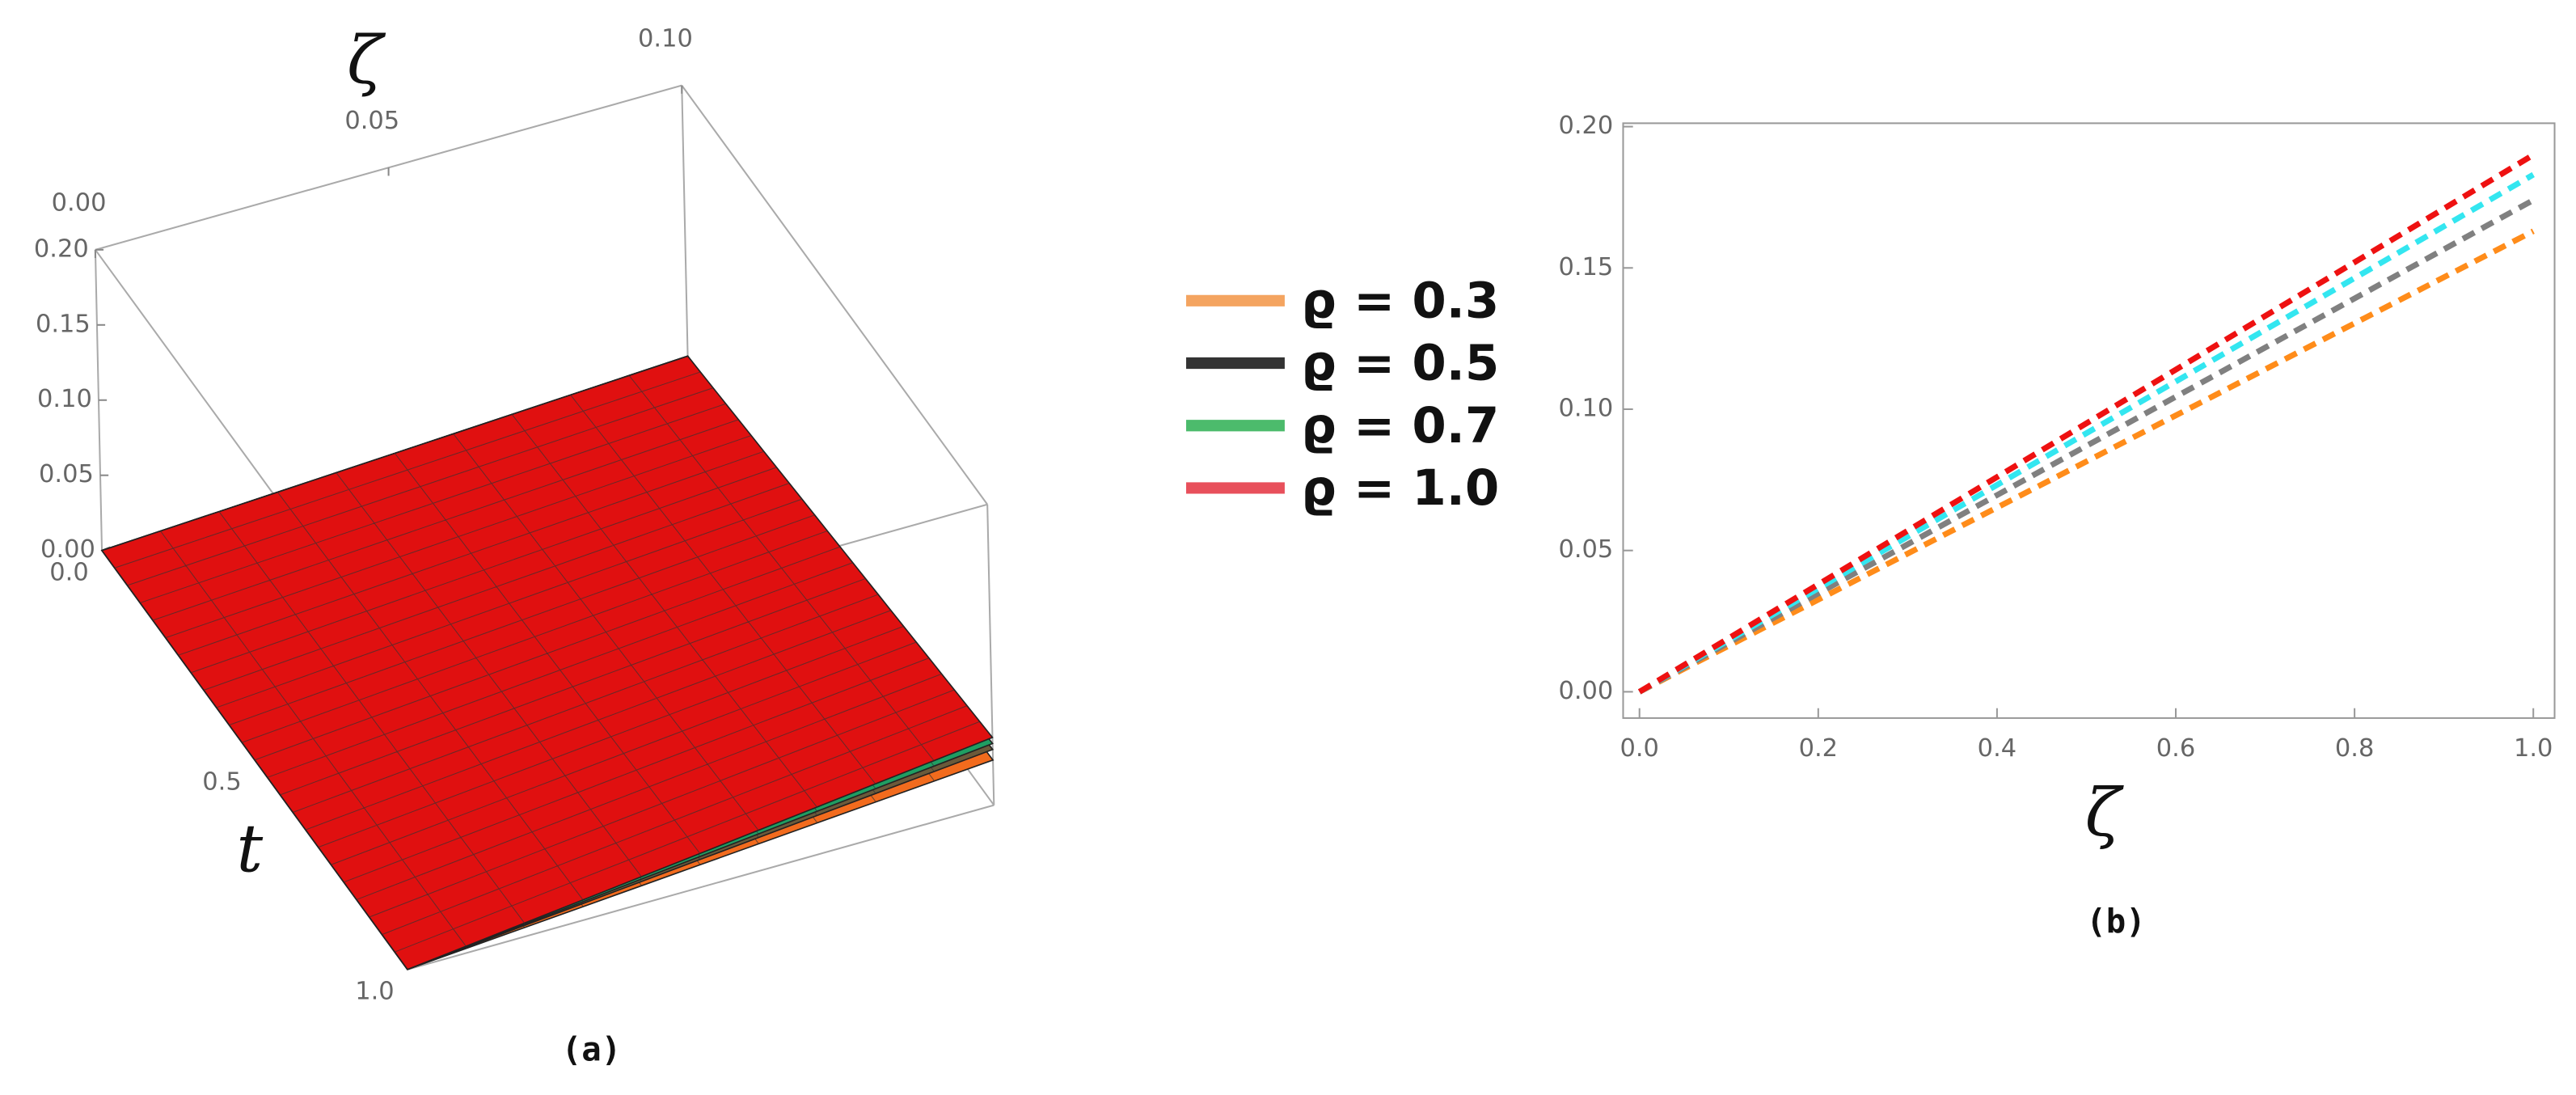 The height and width of the screenshot is (1095, 2576). What do you see at coordinates (250, 850) in the screenshot?
I see `y-axis-label: t` at bounding box center [250, 850].